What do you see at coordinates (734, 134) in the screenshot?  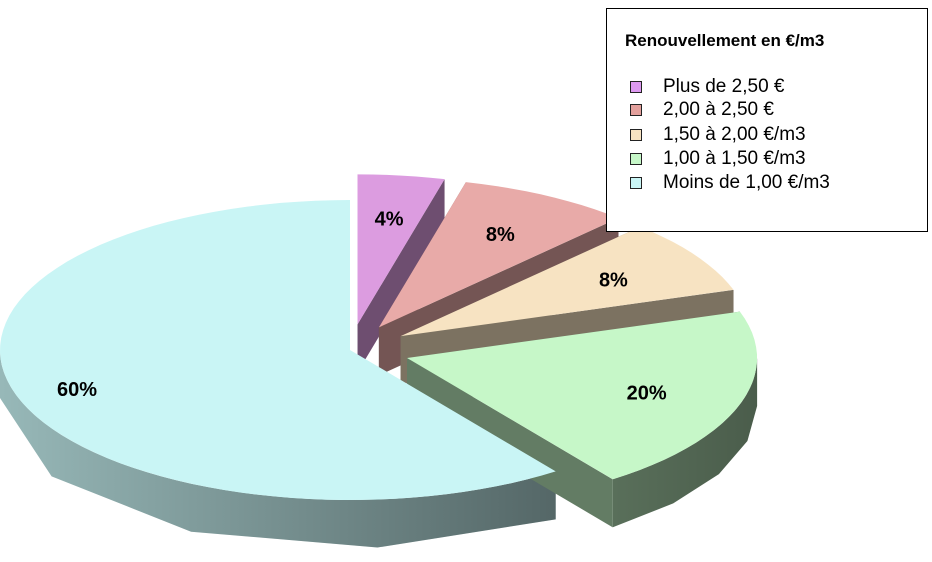 I see `legend-label: 1,50 à 2,00 €/m3` at bounding box center [734, 134].